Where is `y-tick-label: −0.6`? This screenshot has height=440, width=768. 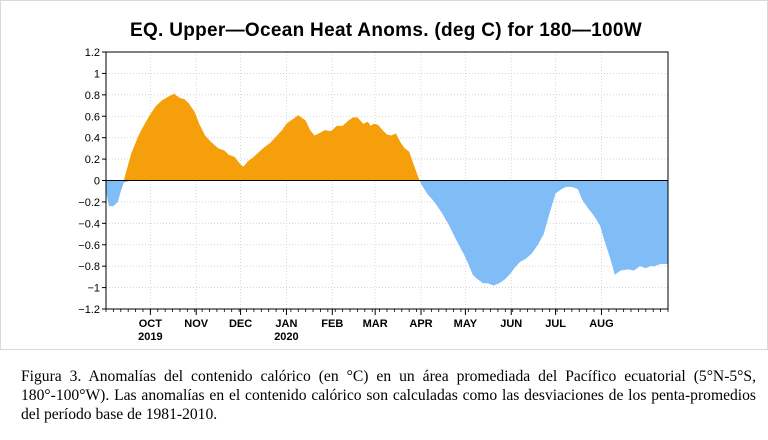 y-tick-label: −0.6 is located at coordinates (89, 246).